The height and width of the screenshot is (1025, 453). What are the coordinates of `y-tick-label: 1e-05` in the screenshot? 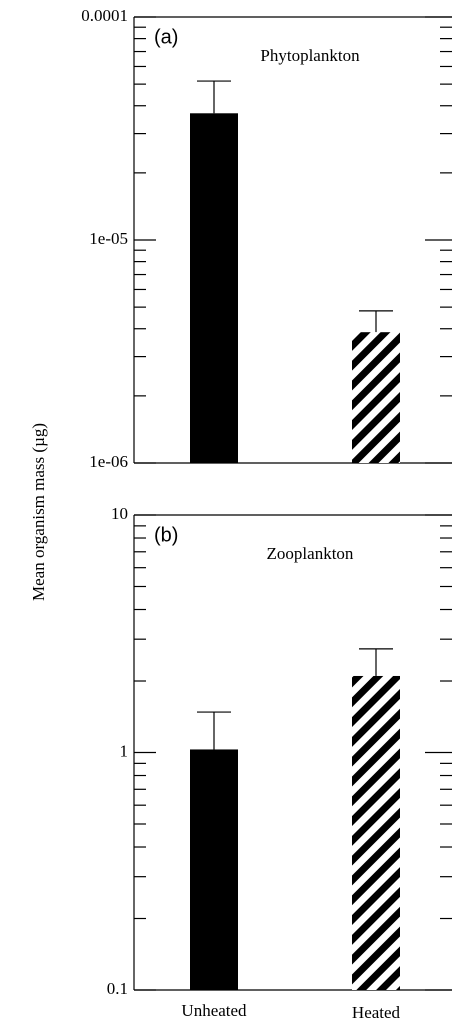 It's located at (108, 238).